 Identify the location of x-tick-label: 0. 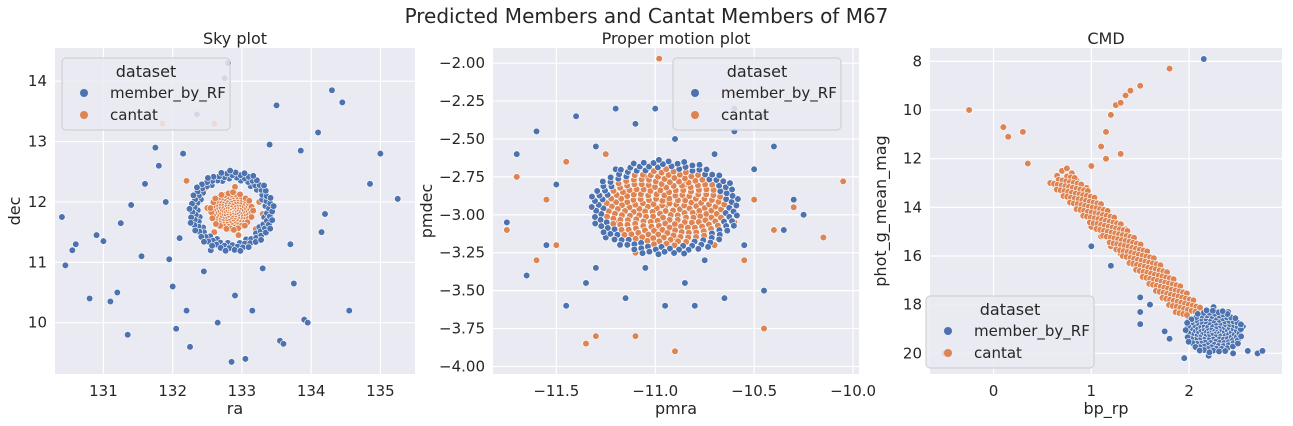
(994, 391).